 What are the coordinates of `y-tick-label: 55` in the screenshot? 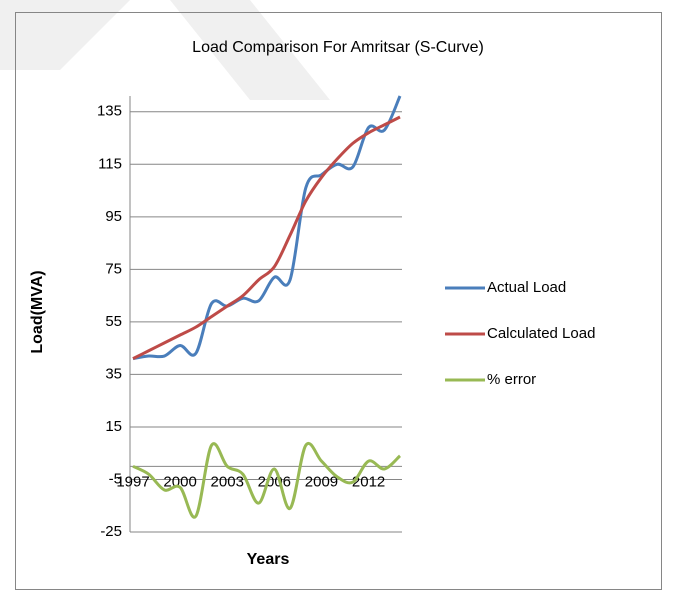 It's located at (113, 321).